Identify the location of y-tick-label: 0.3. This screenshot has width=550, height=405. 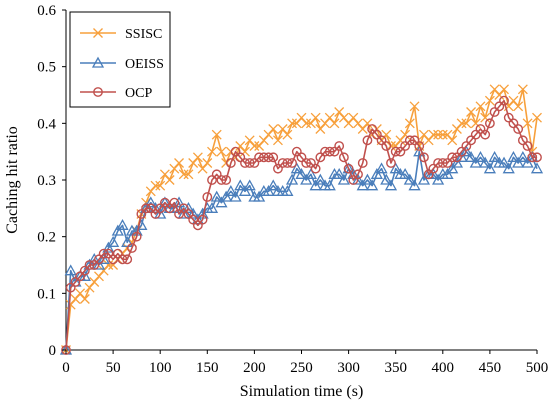
(46, 181).